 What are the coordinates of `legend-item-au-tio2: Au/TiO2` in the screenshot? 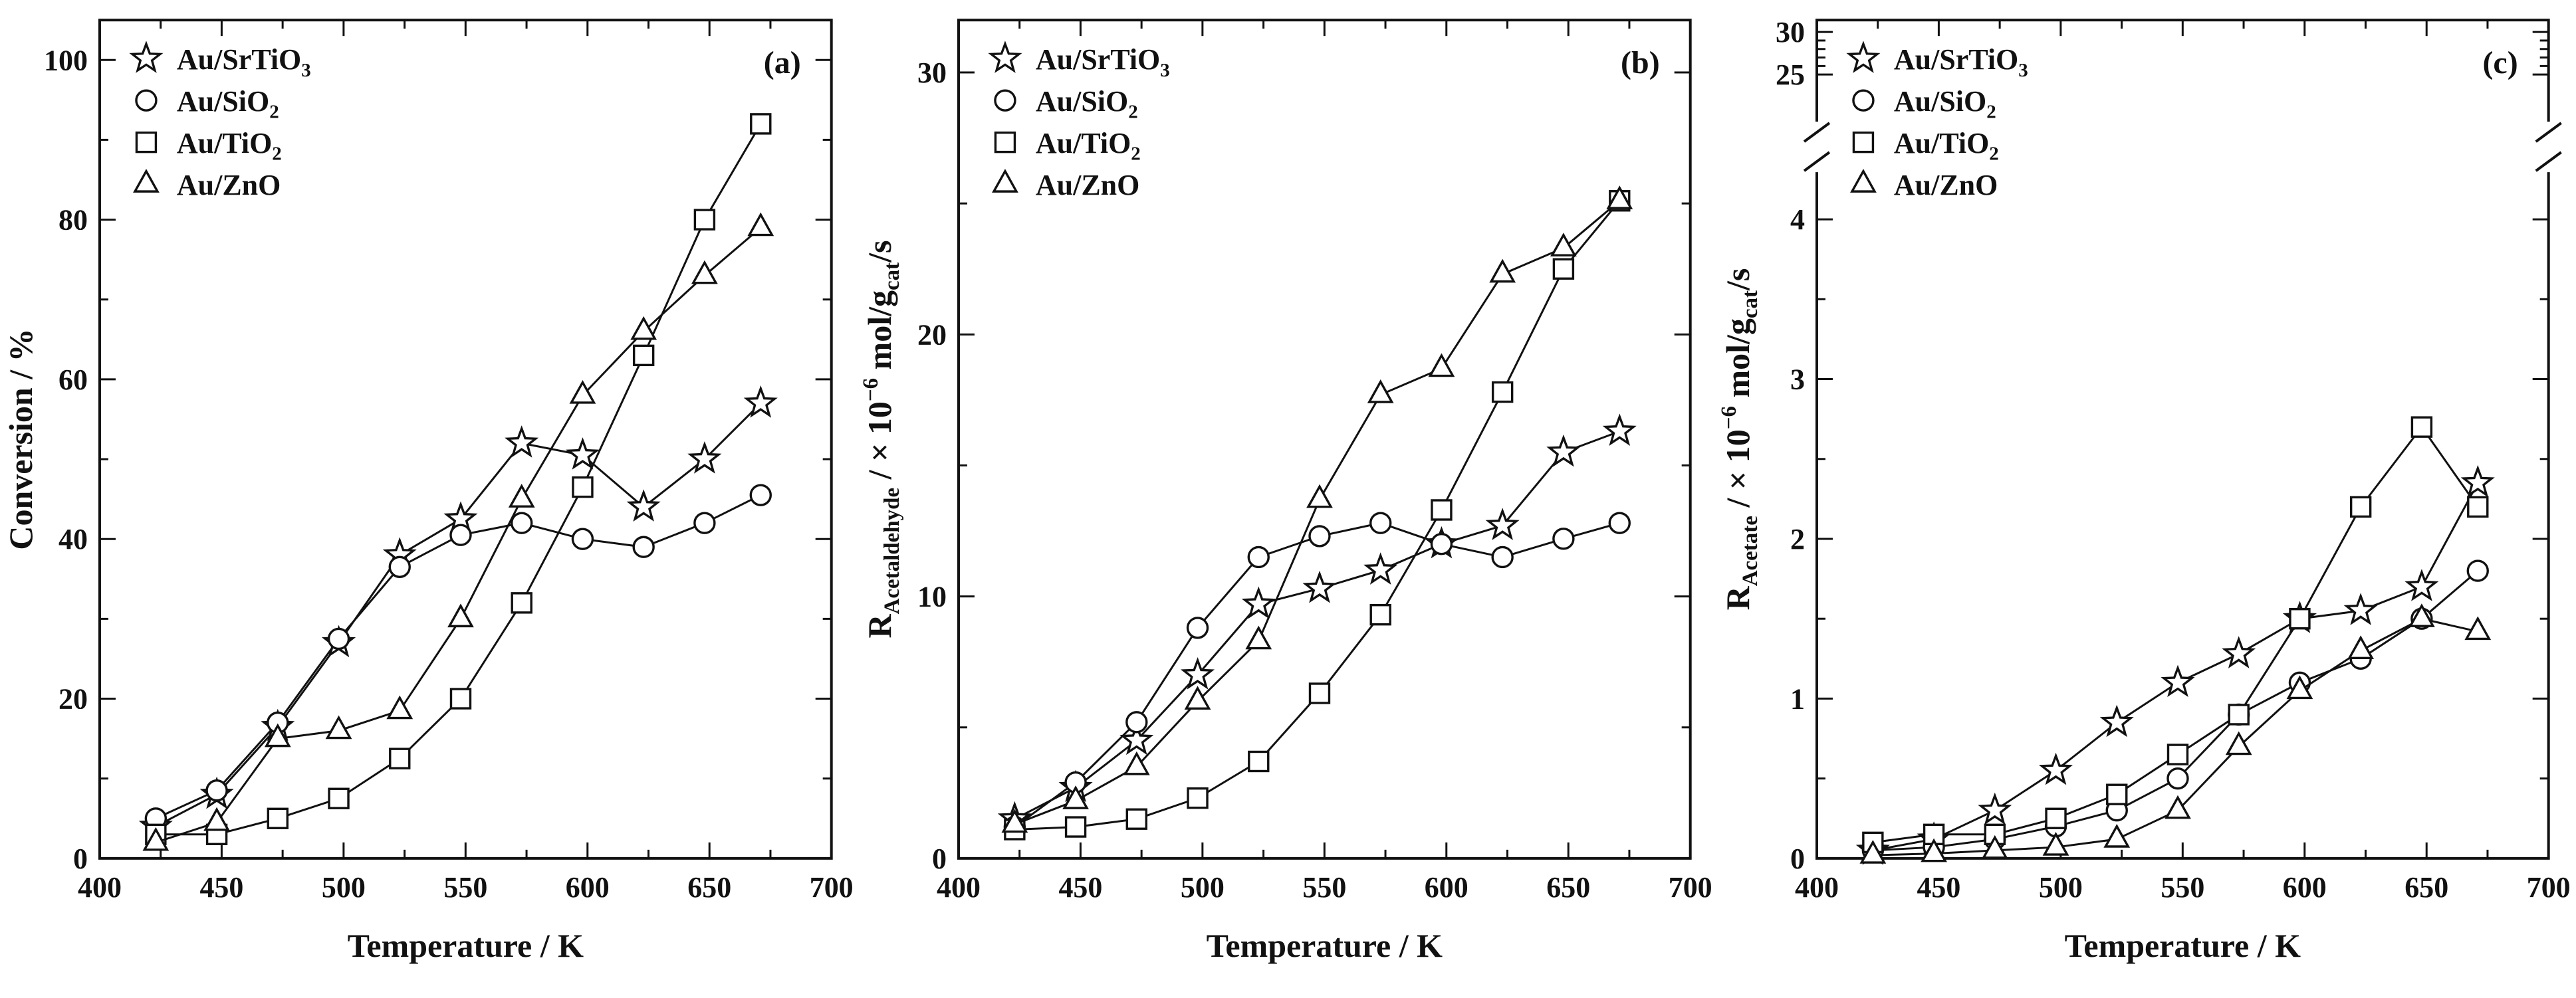 It's located at (209, 146).